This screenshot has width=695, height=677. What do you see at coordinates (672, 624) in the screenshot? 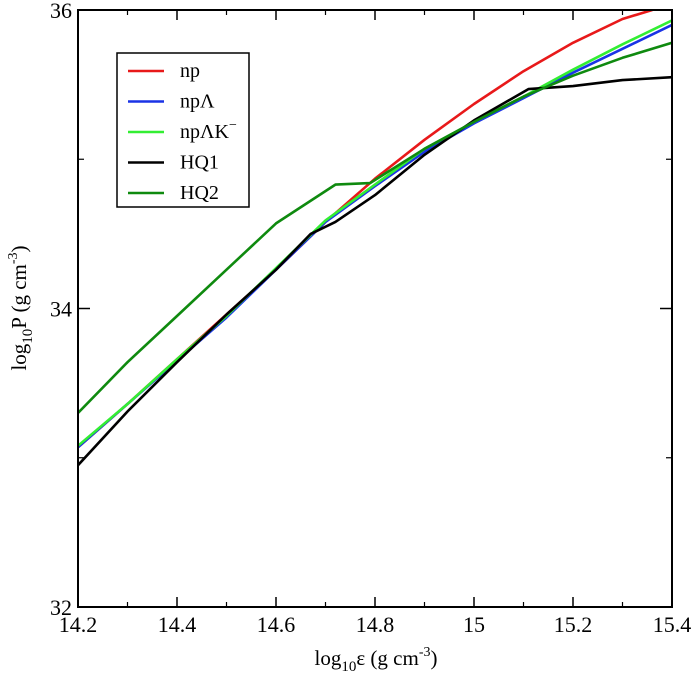
I see `x-tick-label: 15.4` at bounding box center [672, 624].